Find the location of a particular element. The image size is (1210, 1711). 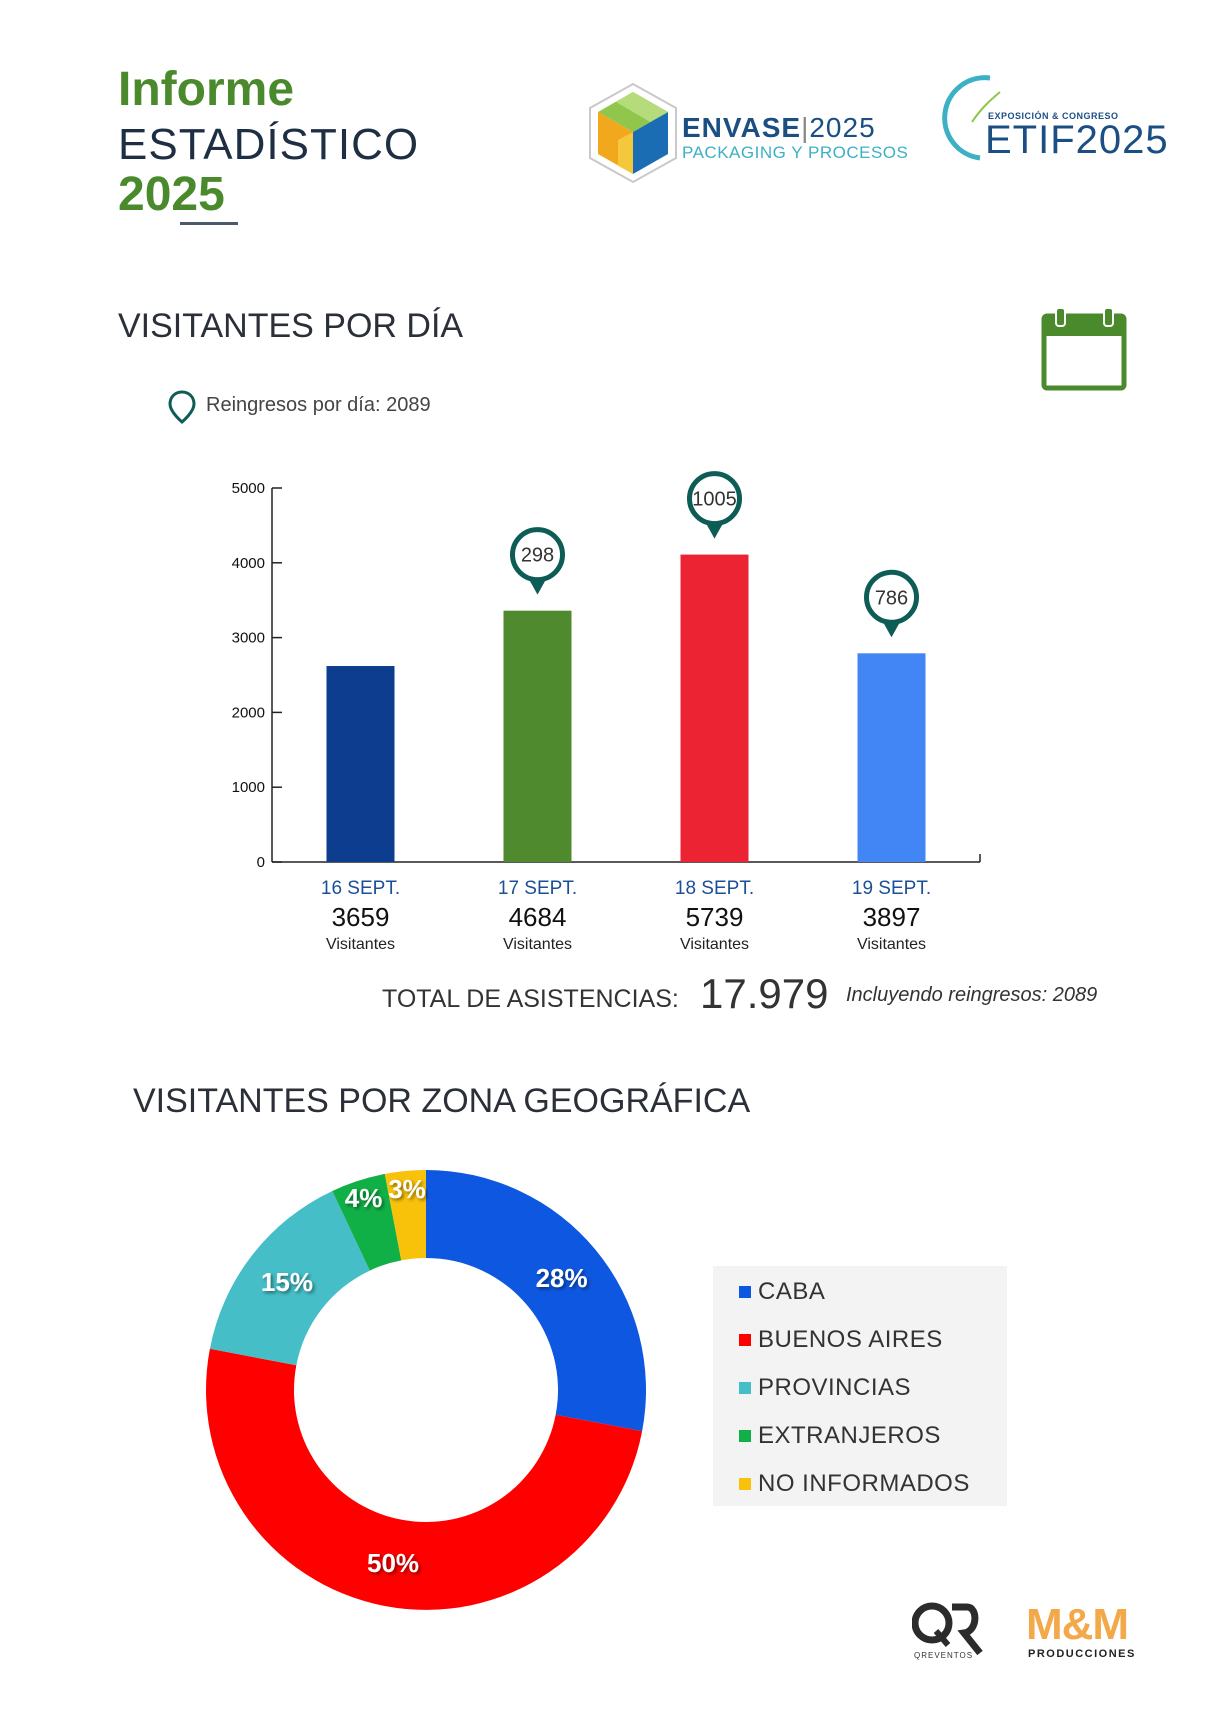

report-year: 2025 is located at coordinates (171, 194).